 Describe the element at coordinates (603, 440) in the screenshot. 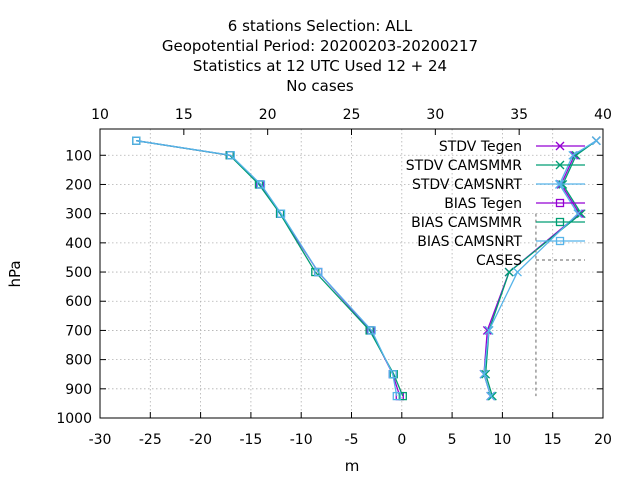

I see `x-bottom-tick-label: 20` at that location.